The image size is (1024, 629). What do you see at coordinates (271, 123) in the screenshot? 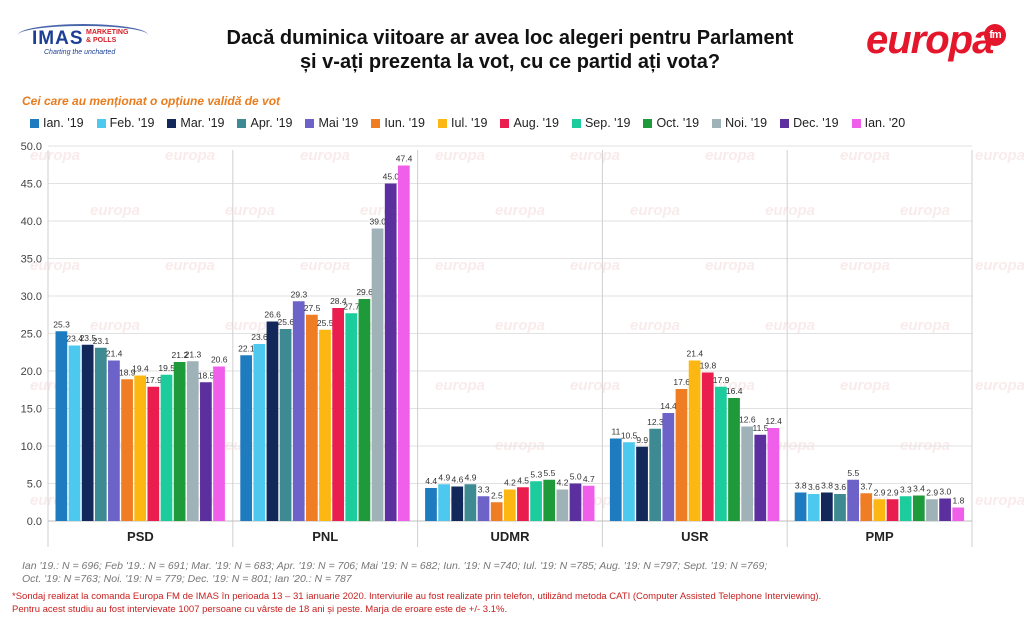
I see `legend-label: Apr. '19` at bounding box center [271, 123].